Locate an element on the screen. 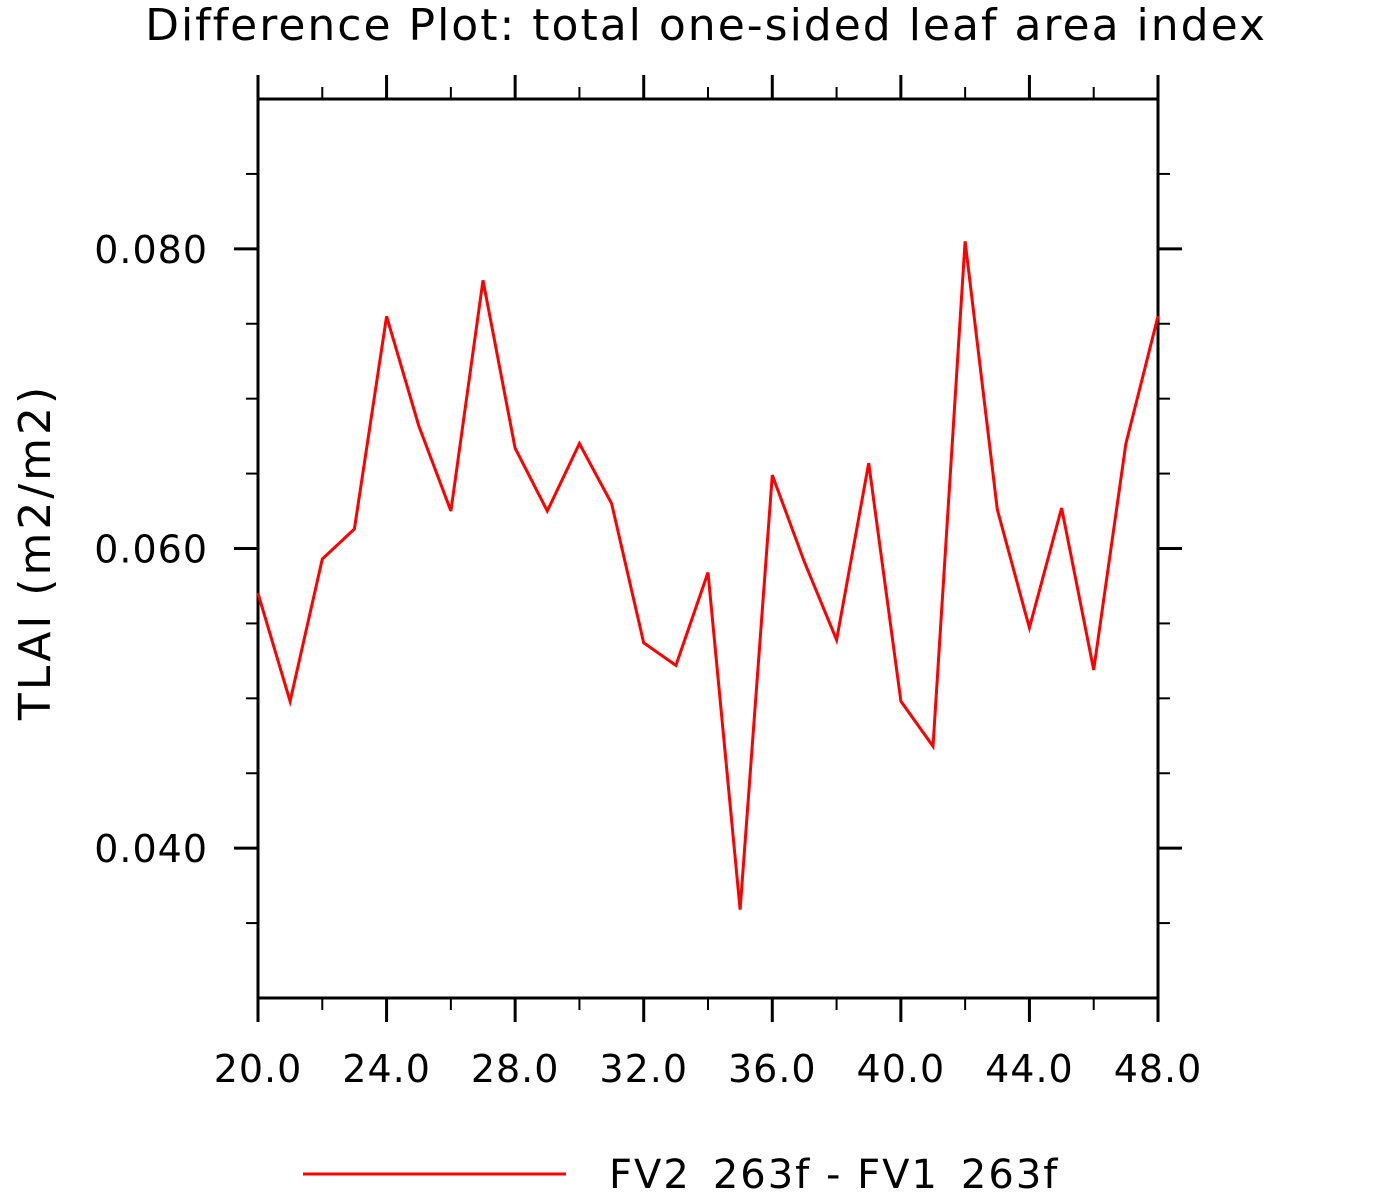  x-tick-label: 36.0 is located at coordinates (772, 1069).